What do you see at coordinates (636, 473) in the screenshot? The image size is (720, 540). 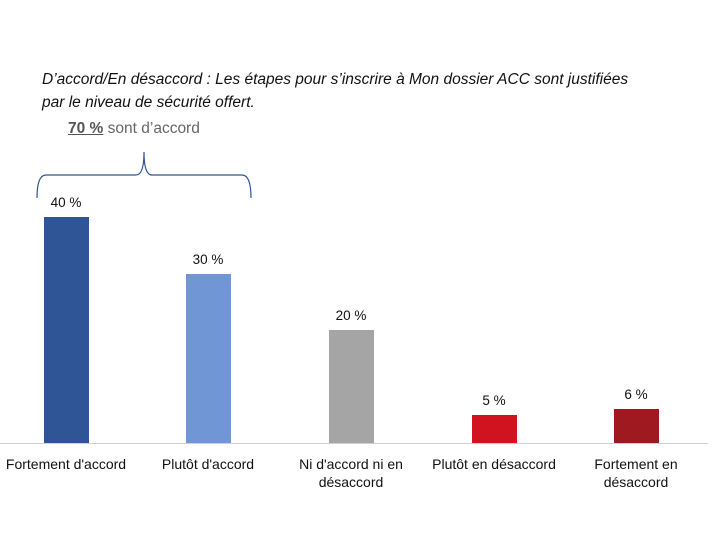 I see `category-label: Fortement en désaccord` at bounding box center [636, 473].